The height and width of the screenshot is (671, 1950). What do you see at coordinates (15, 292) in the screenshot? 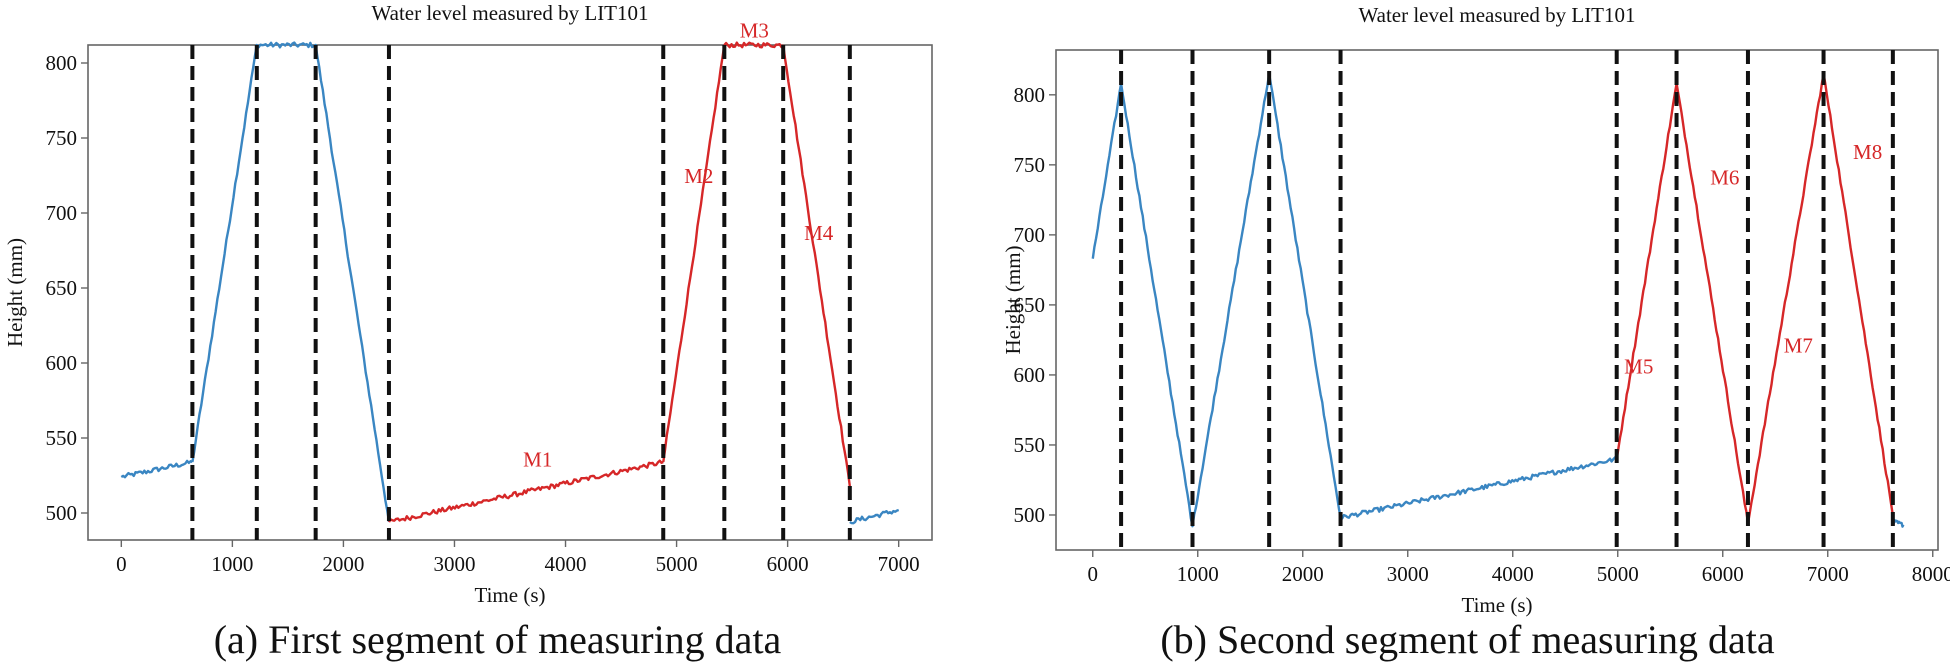
I see `y-axis-label-a: Height (mm)` at bounding box center [15, 292].